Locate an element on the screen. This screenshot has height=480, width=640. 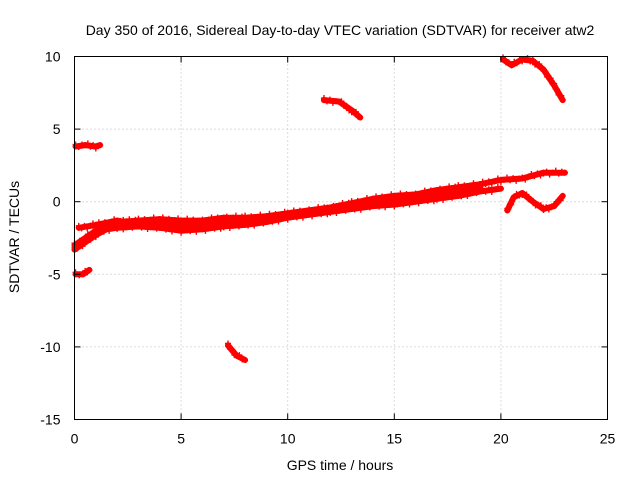
x-tick-label: 5 is located at coordinates (181, 439).